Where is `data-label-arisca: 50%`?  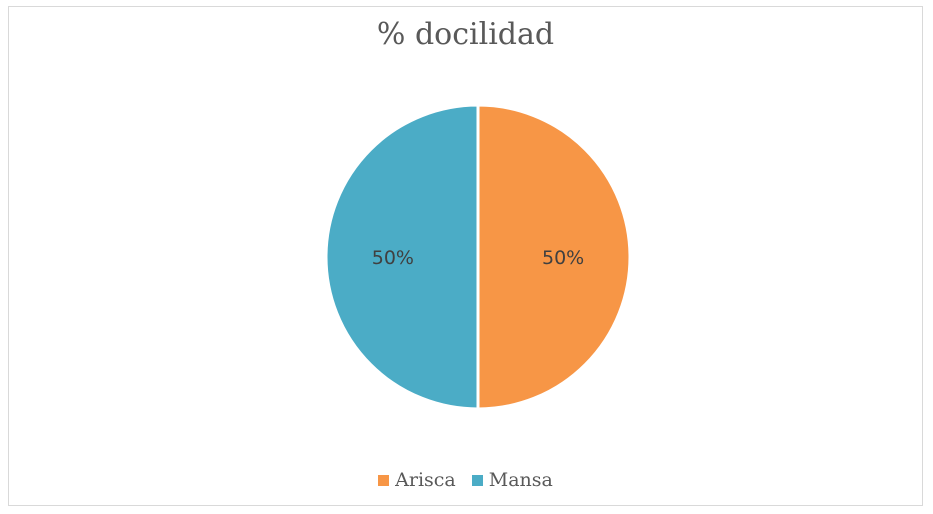
data-label-arisca: 50% is located at coordinates (563, 258).